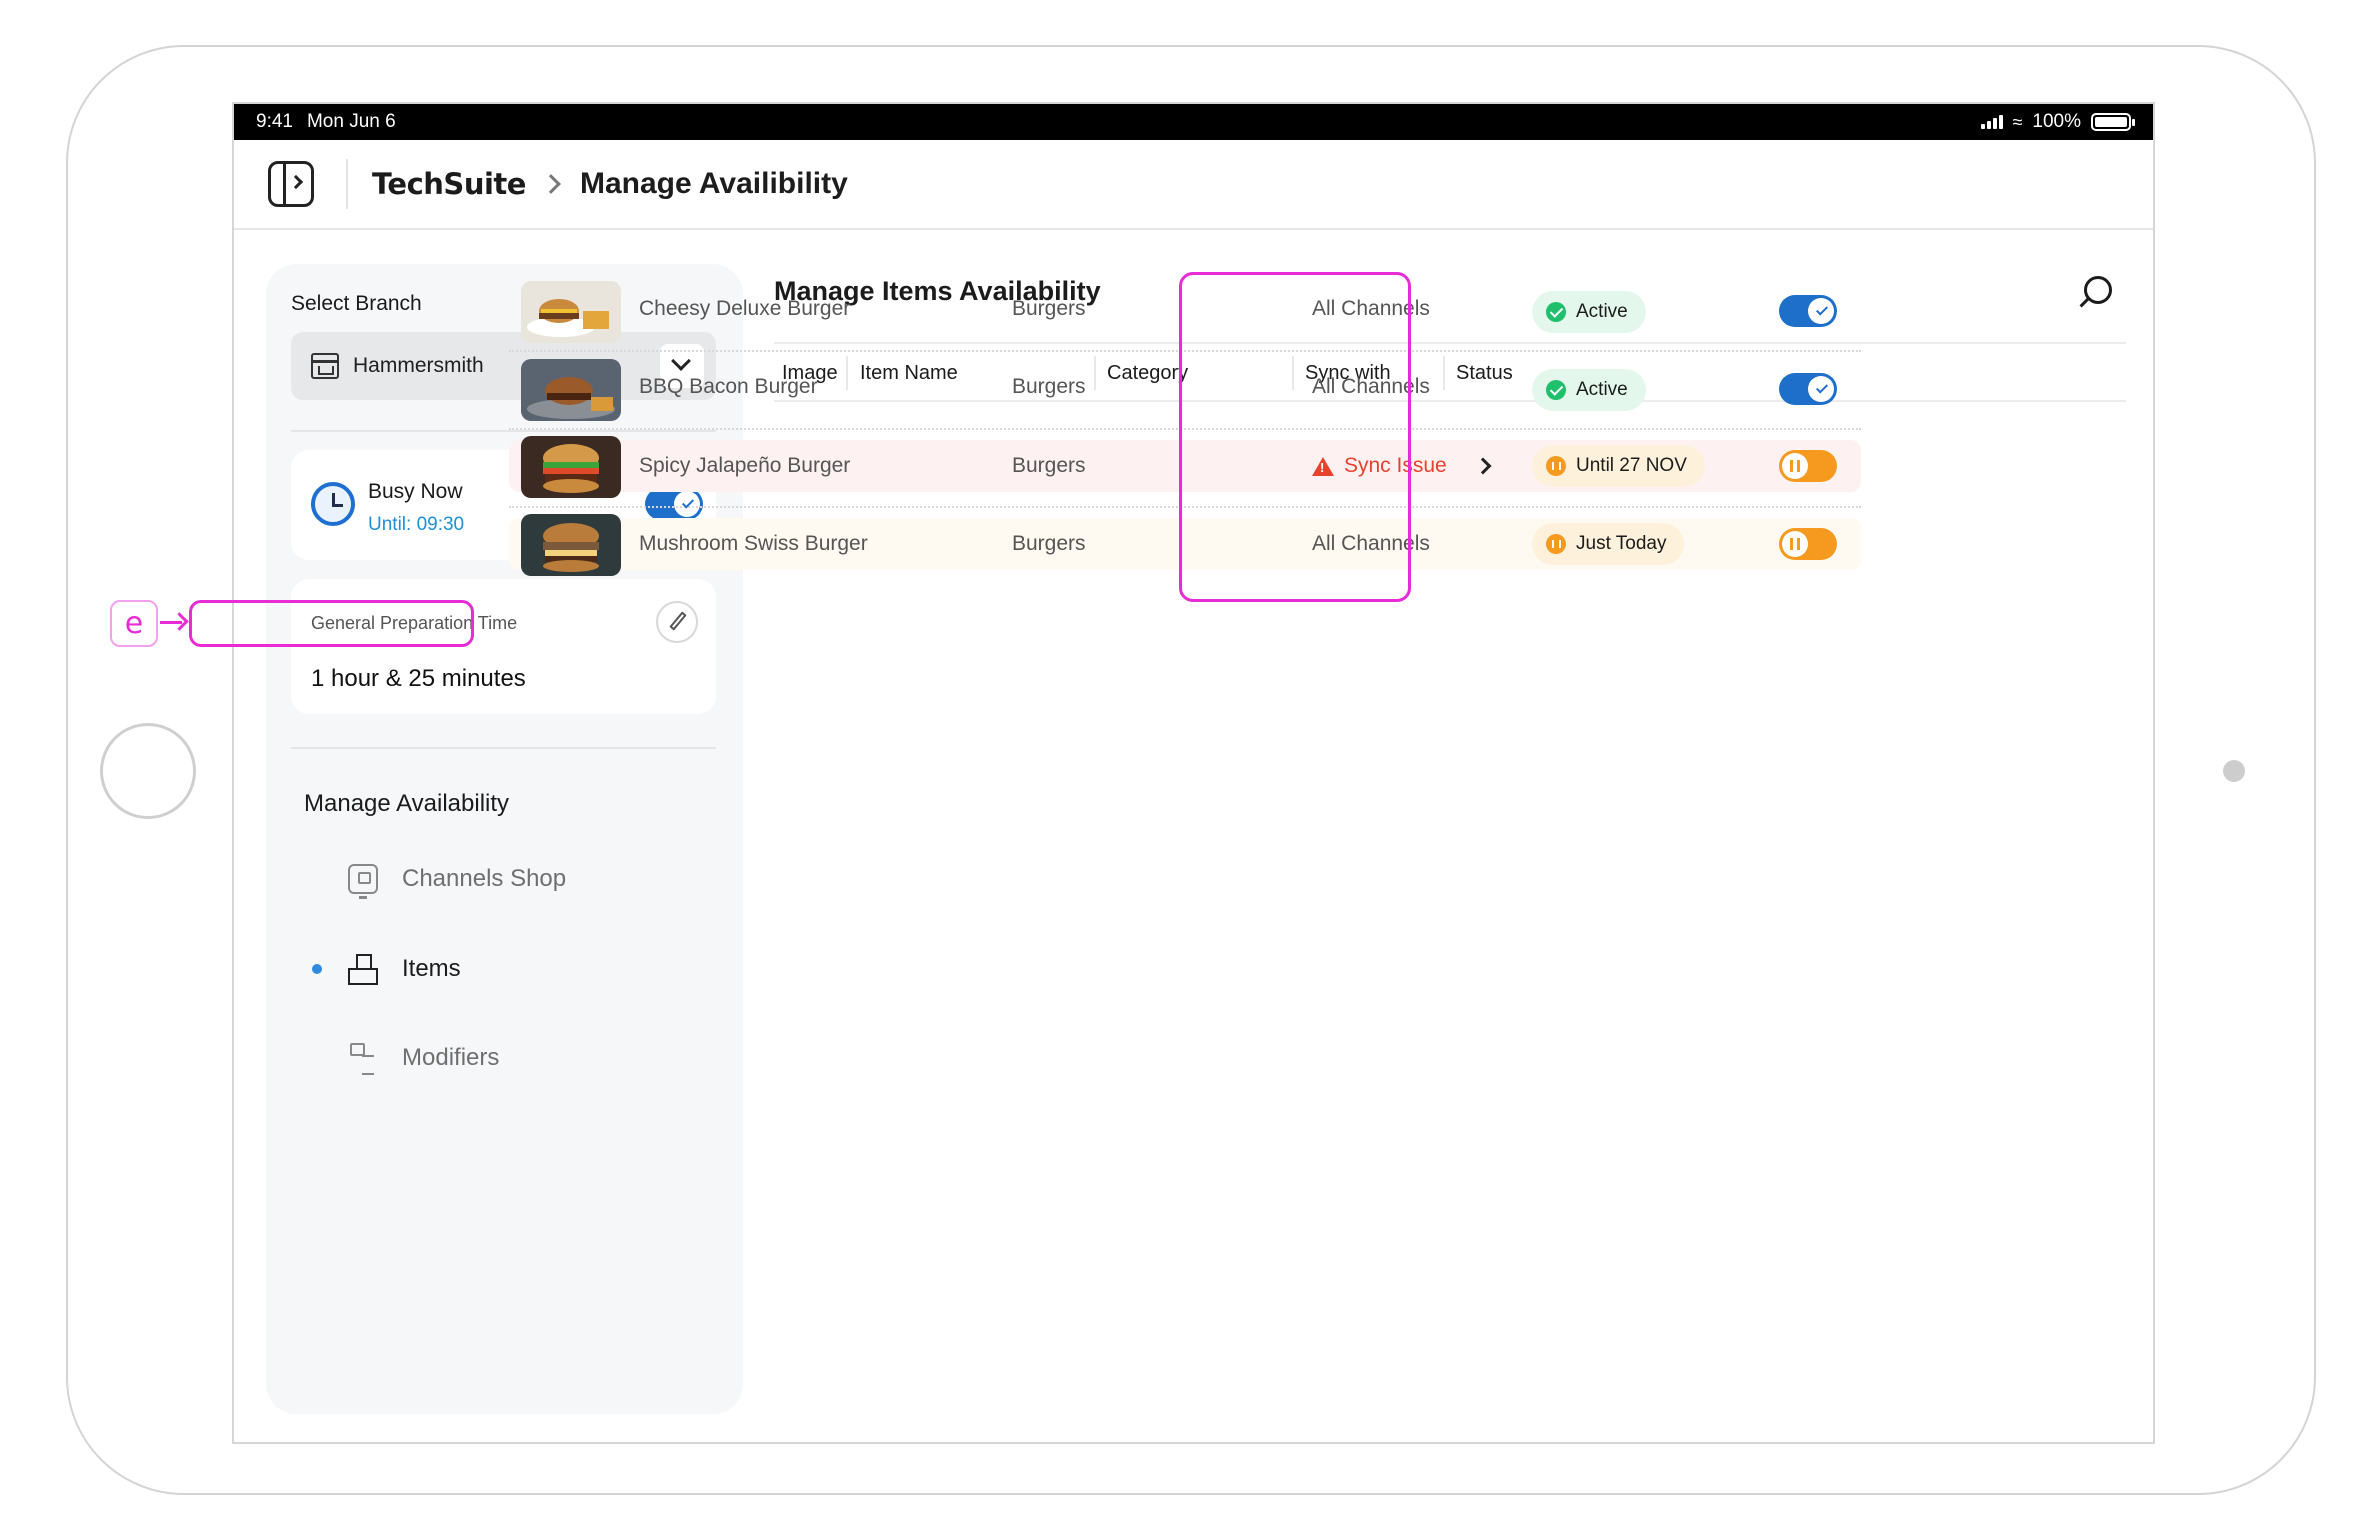 This screenshot has height=1534, width=2358. What do you see at coordinates (2056, 121) in the screenshot?
I see `battery-percent: 100%` at bounding box center [2056, 121].